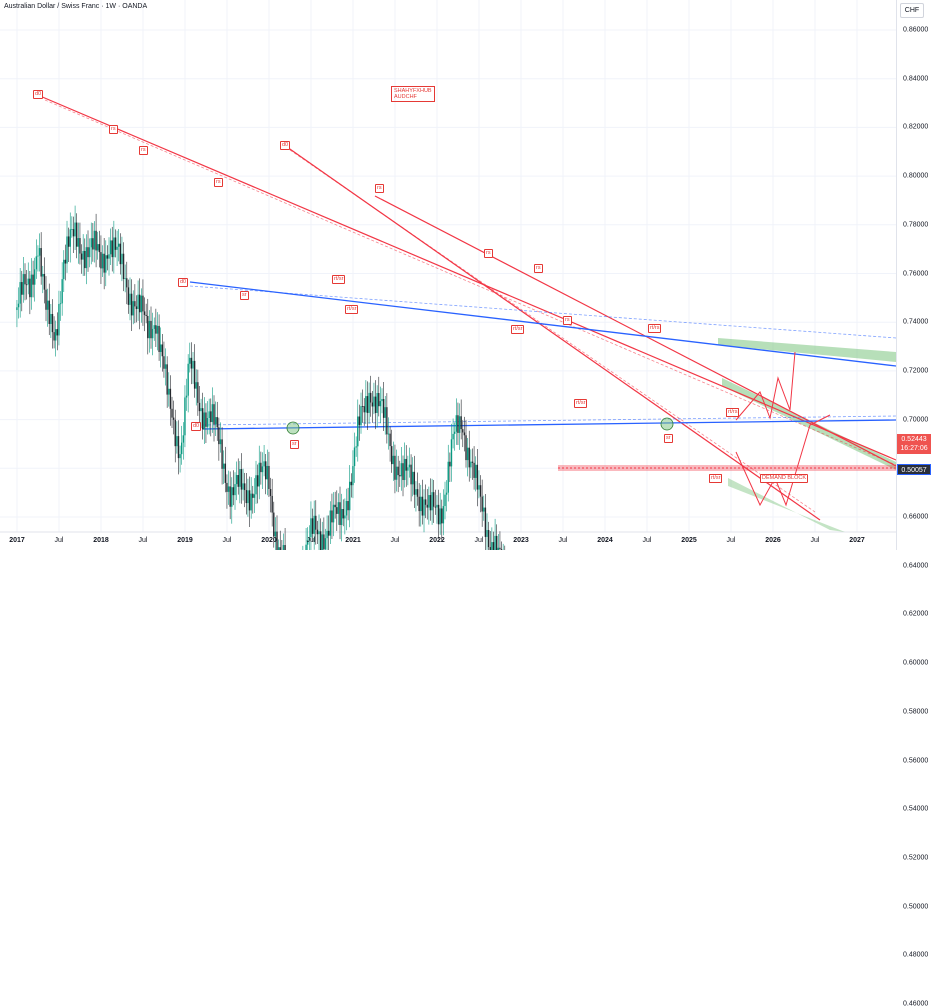 The image size is (932, 1008). I want to click on x-tick-label: 2027, so click(857, 540).